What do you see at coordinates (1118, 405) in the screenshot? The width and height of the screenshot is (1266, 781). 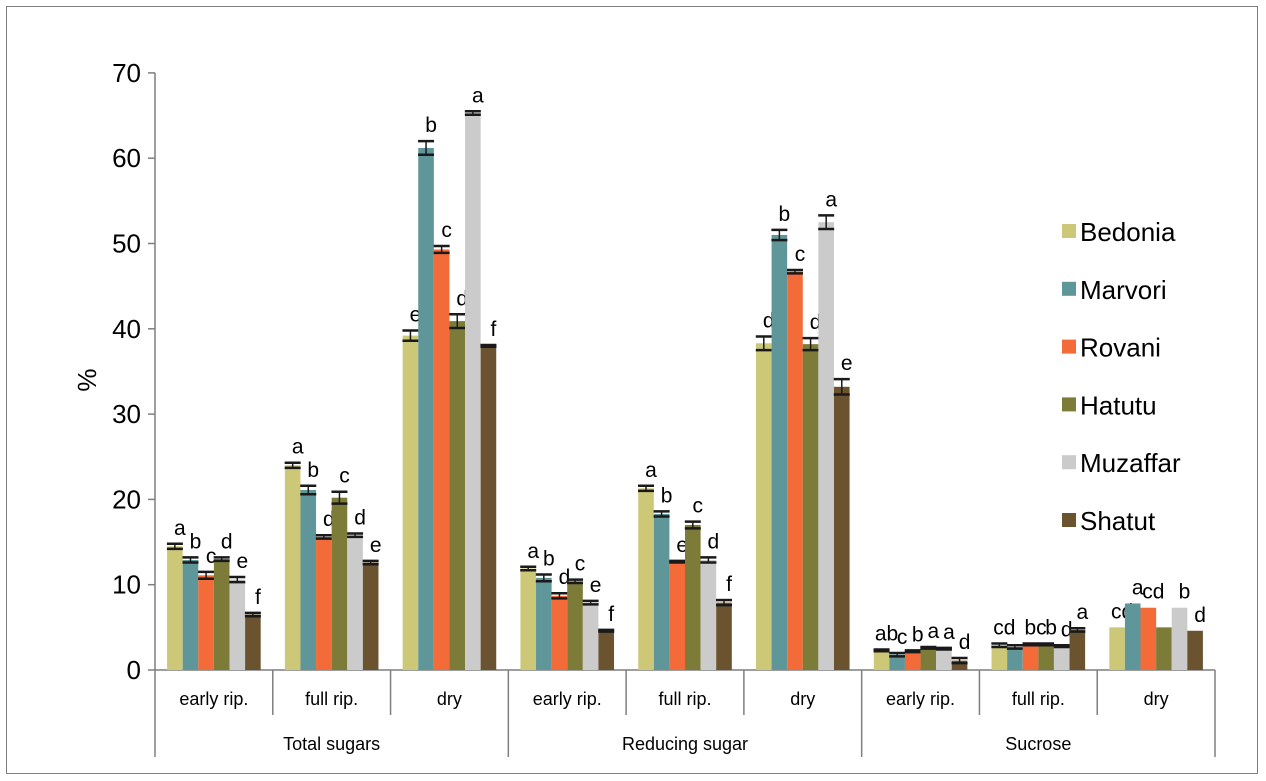 I see `legend-label: Hatutu` at bounding box center [1118, 405].